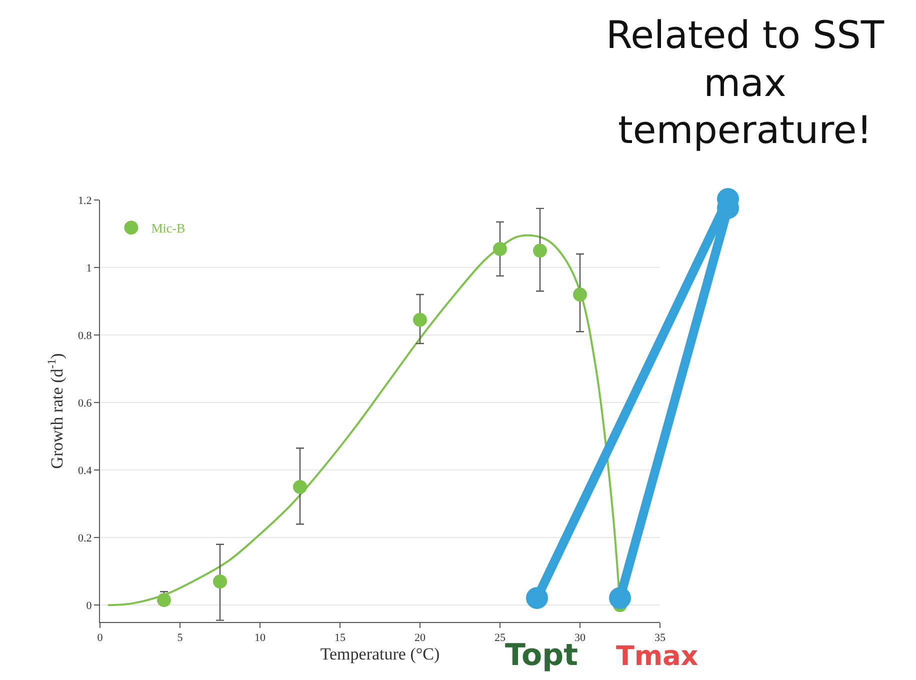 This screenshot has height=680, width=916. Describe the element at coordinates (100, 638) in the screenshot. I see `x-tick-label: 0` at that location.